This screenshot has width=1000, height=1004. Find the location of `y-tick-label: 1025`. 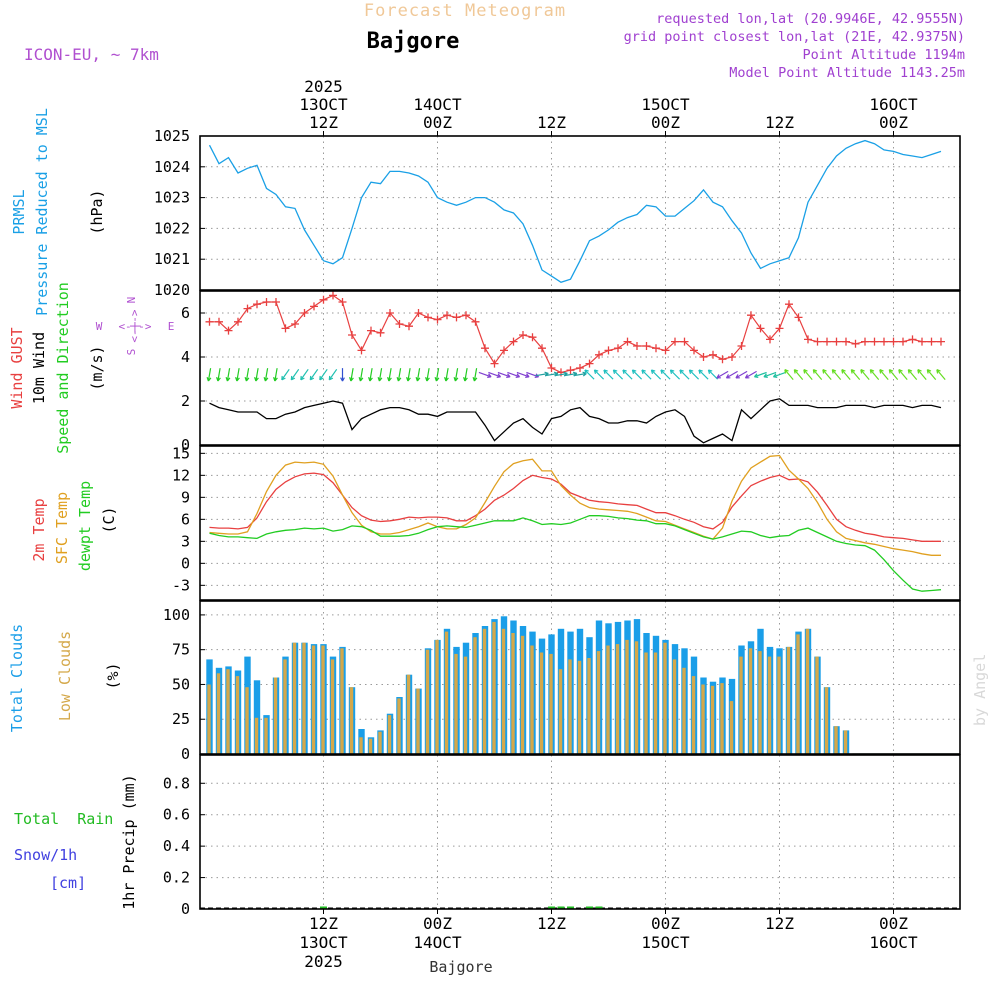

y-tick-label: 1025 is located at coordinates (172, 136).